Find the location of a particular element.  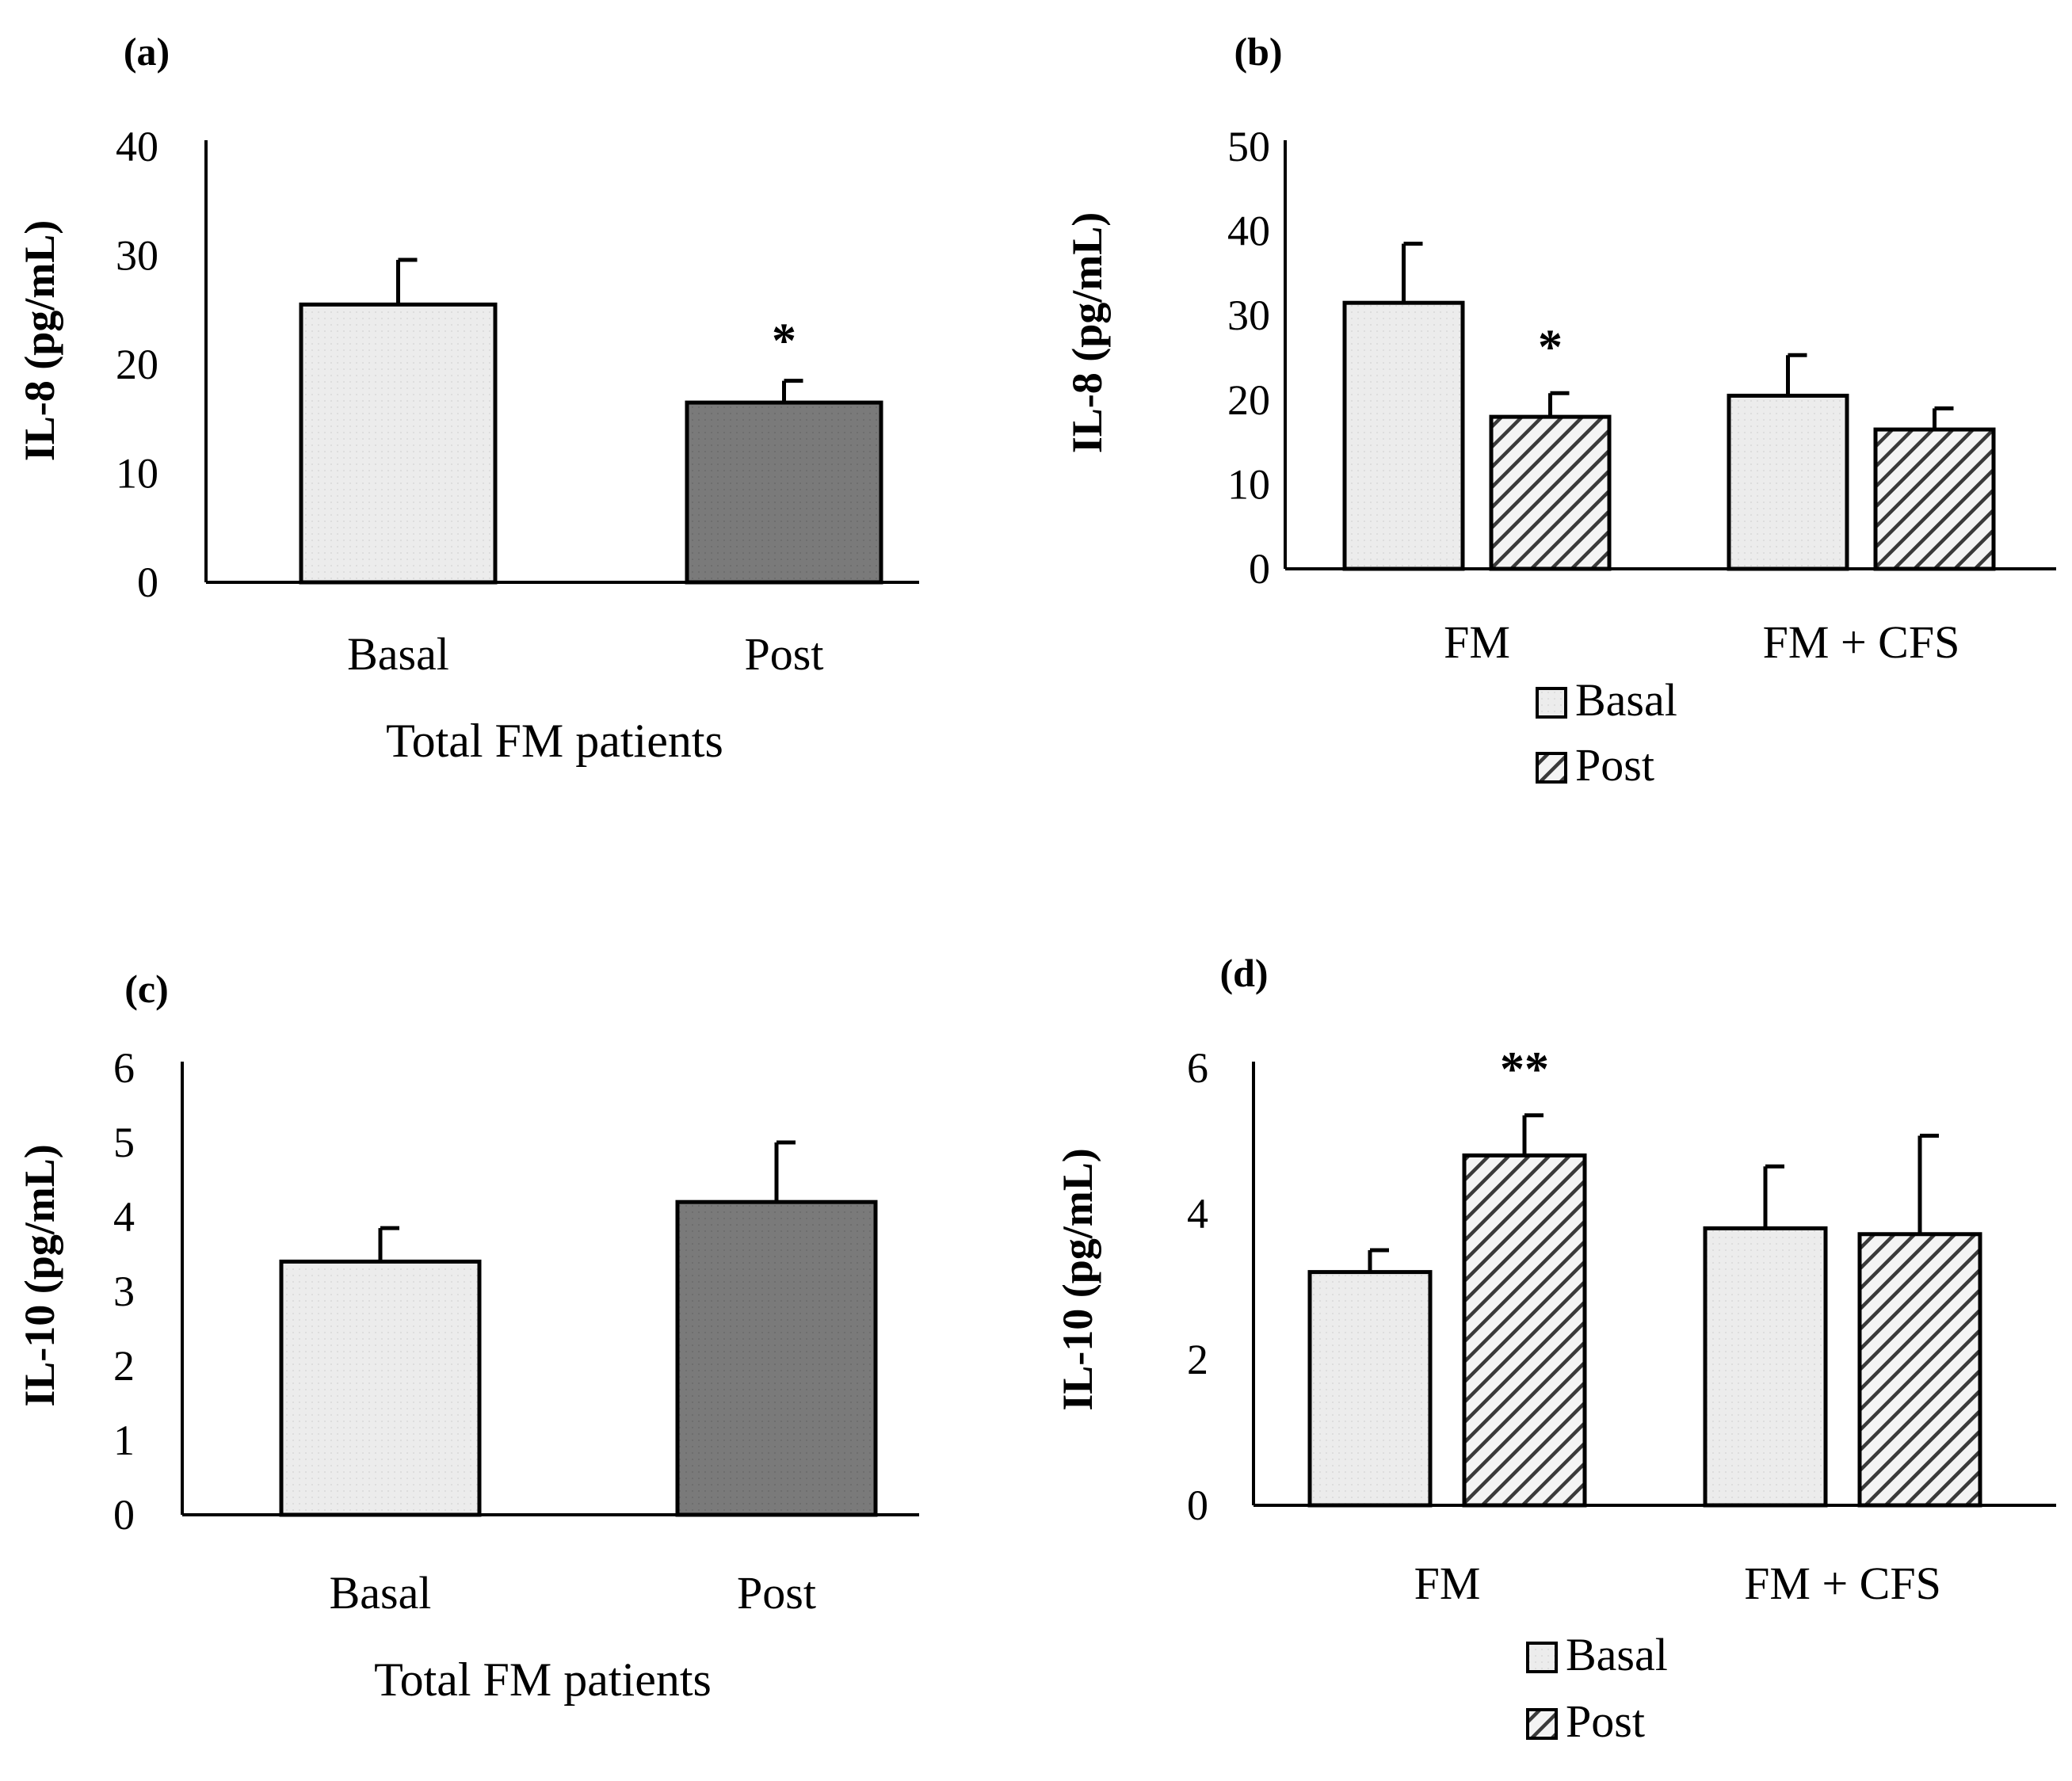

panel-label: (d) is located at coordinates (1244, 973).